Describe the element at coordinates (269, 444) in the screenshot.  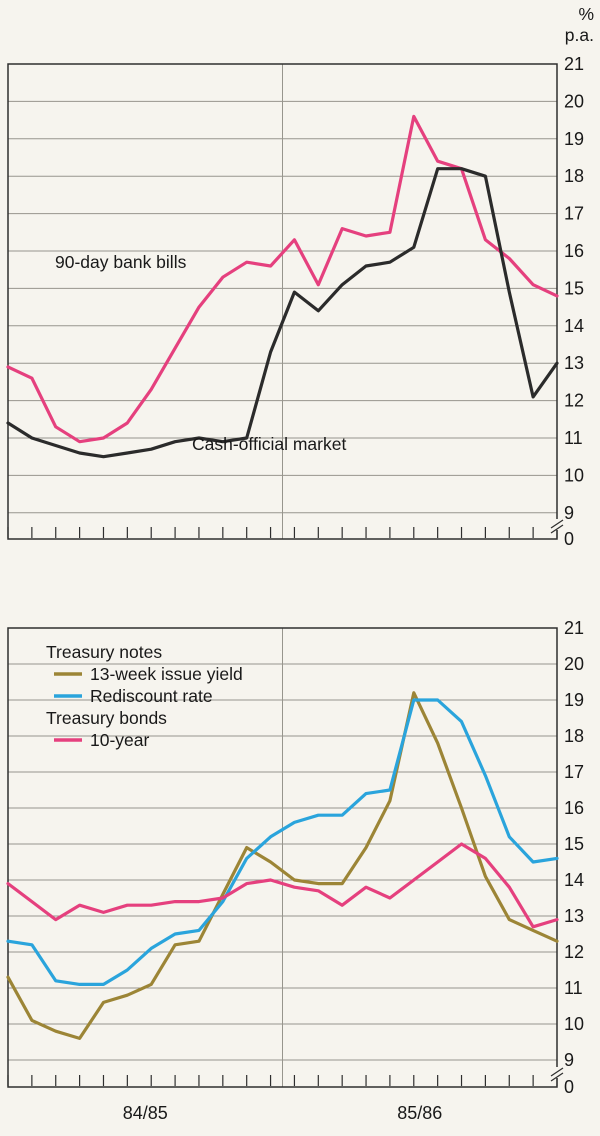
I see `annotation-cash-official-market: Cash-official market` at that location.